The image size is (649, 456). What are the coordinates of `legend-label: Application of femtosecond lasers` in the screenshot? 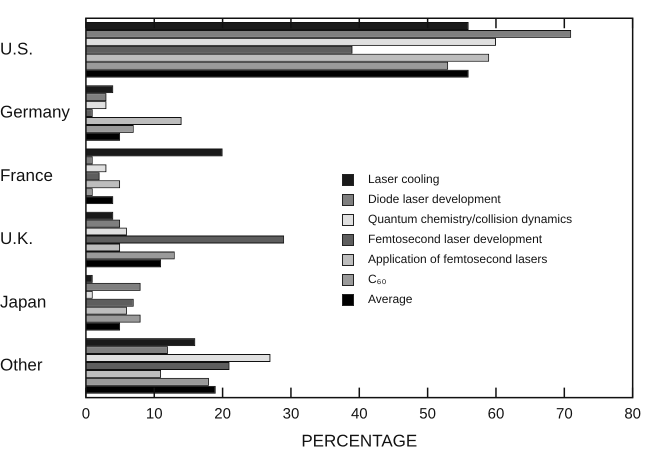 It's located at (458, 259).